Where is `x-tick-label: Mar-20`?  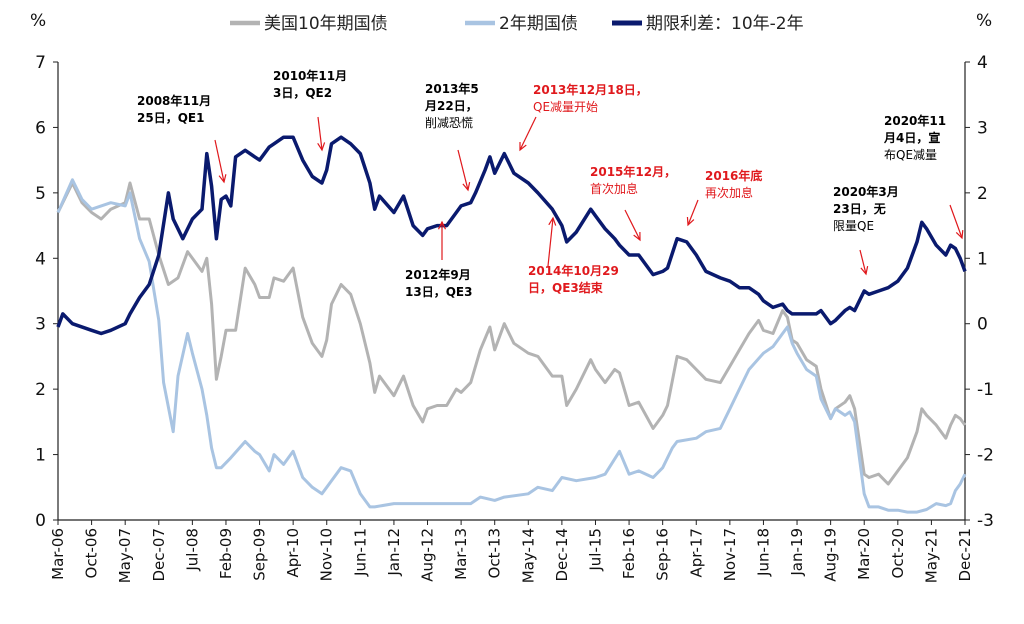
x-tick-label: Mar-20 is located at coordinates (864, 554).